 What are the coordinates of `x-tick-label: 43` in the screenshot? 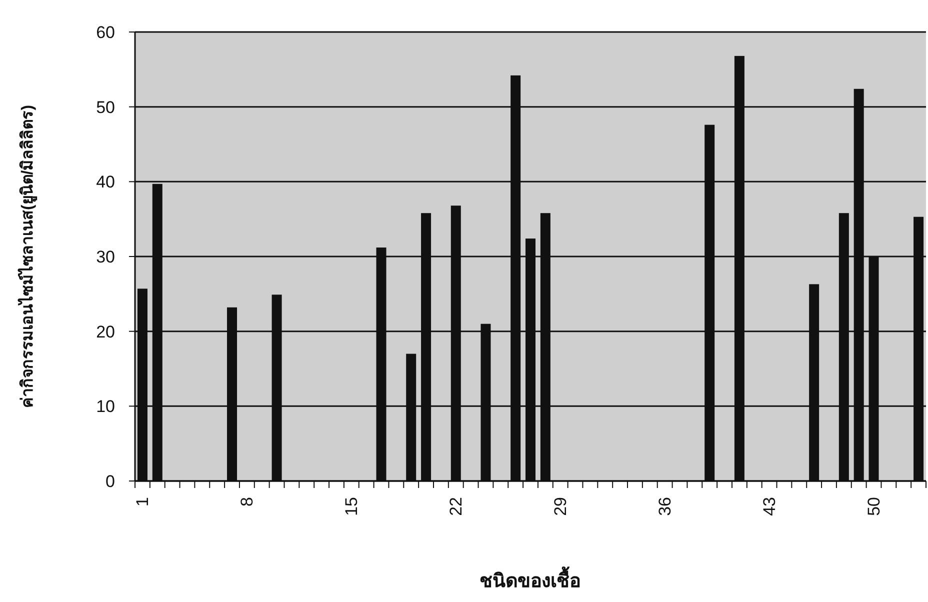 It's located at (769, 506).